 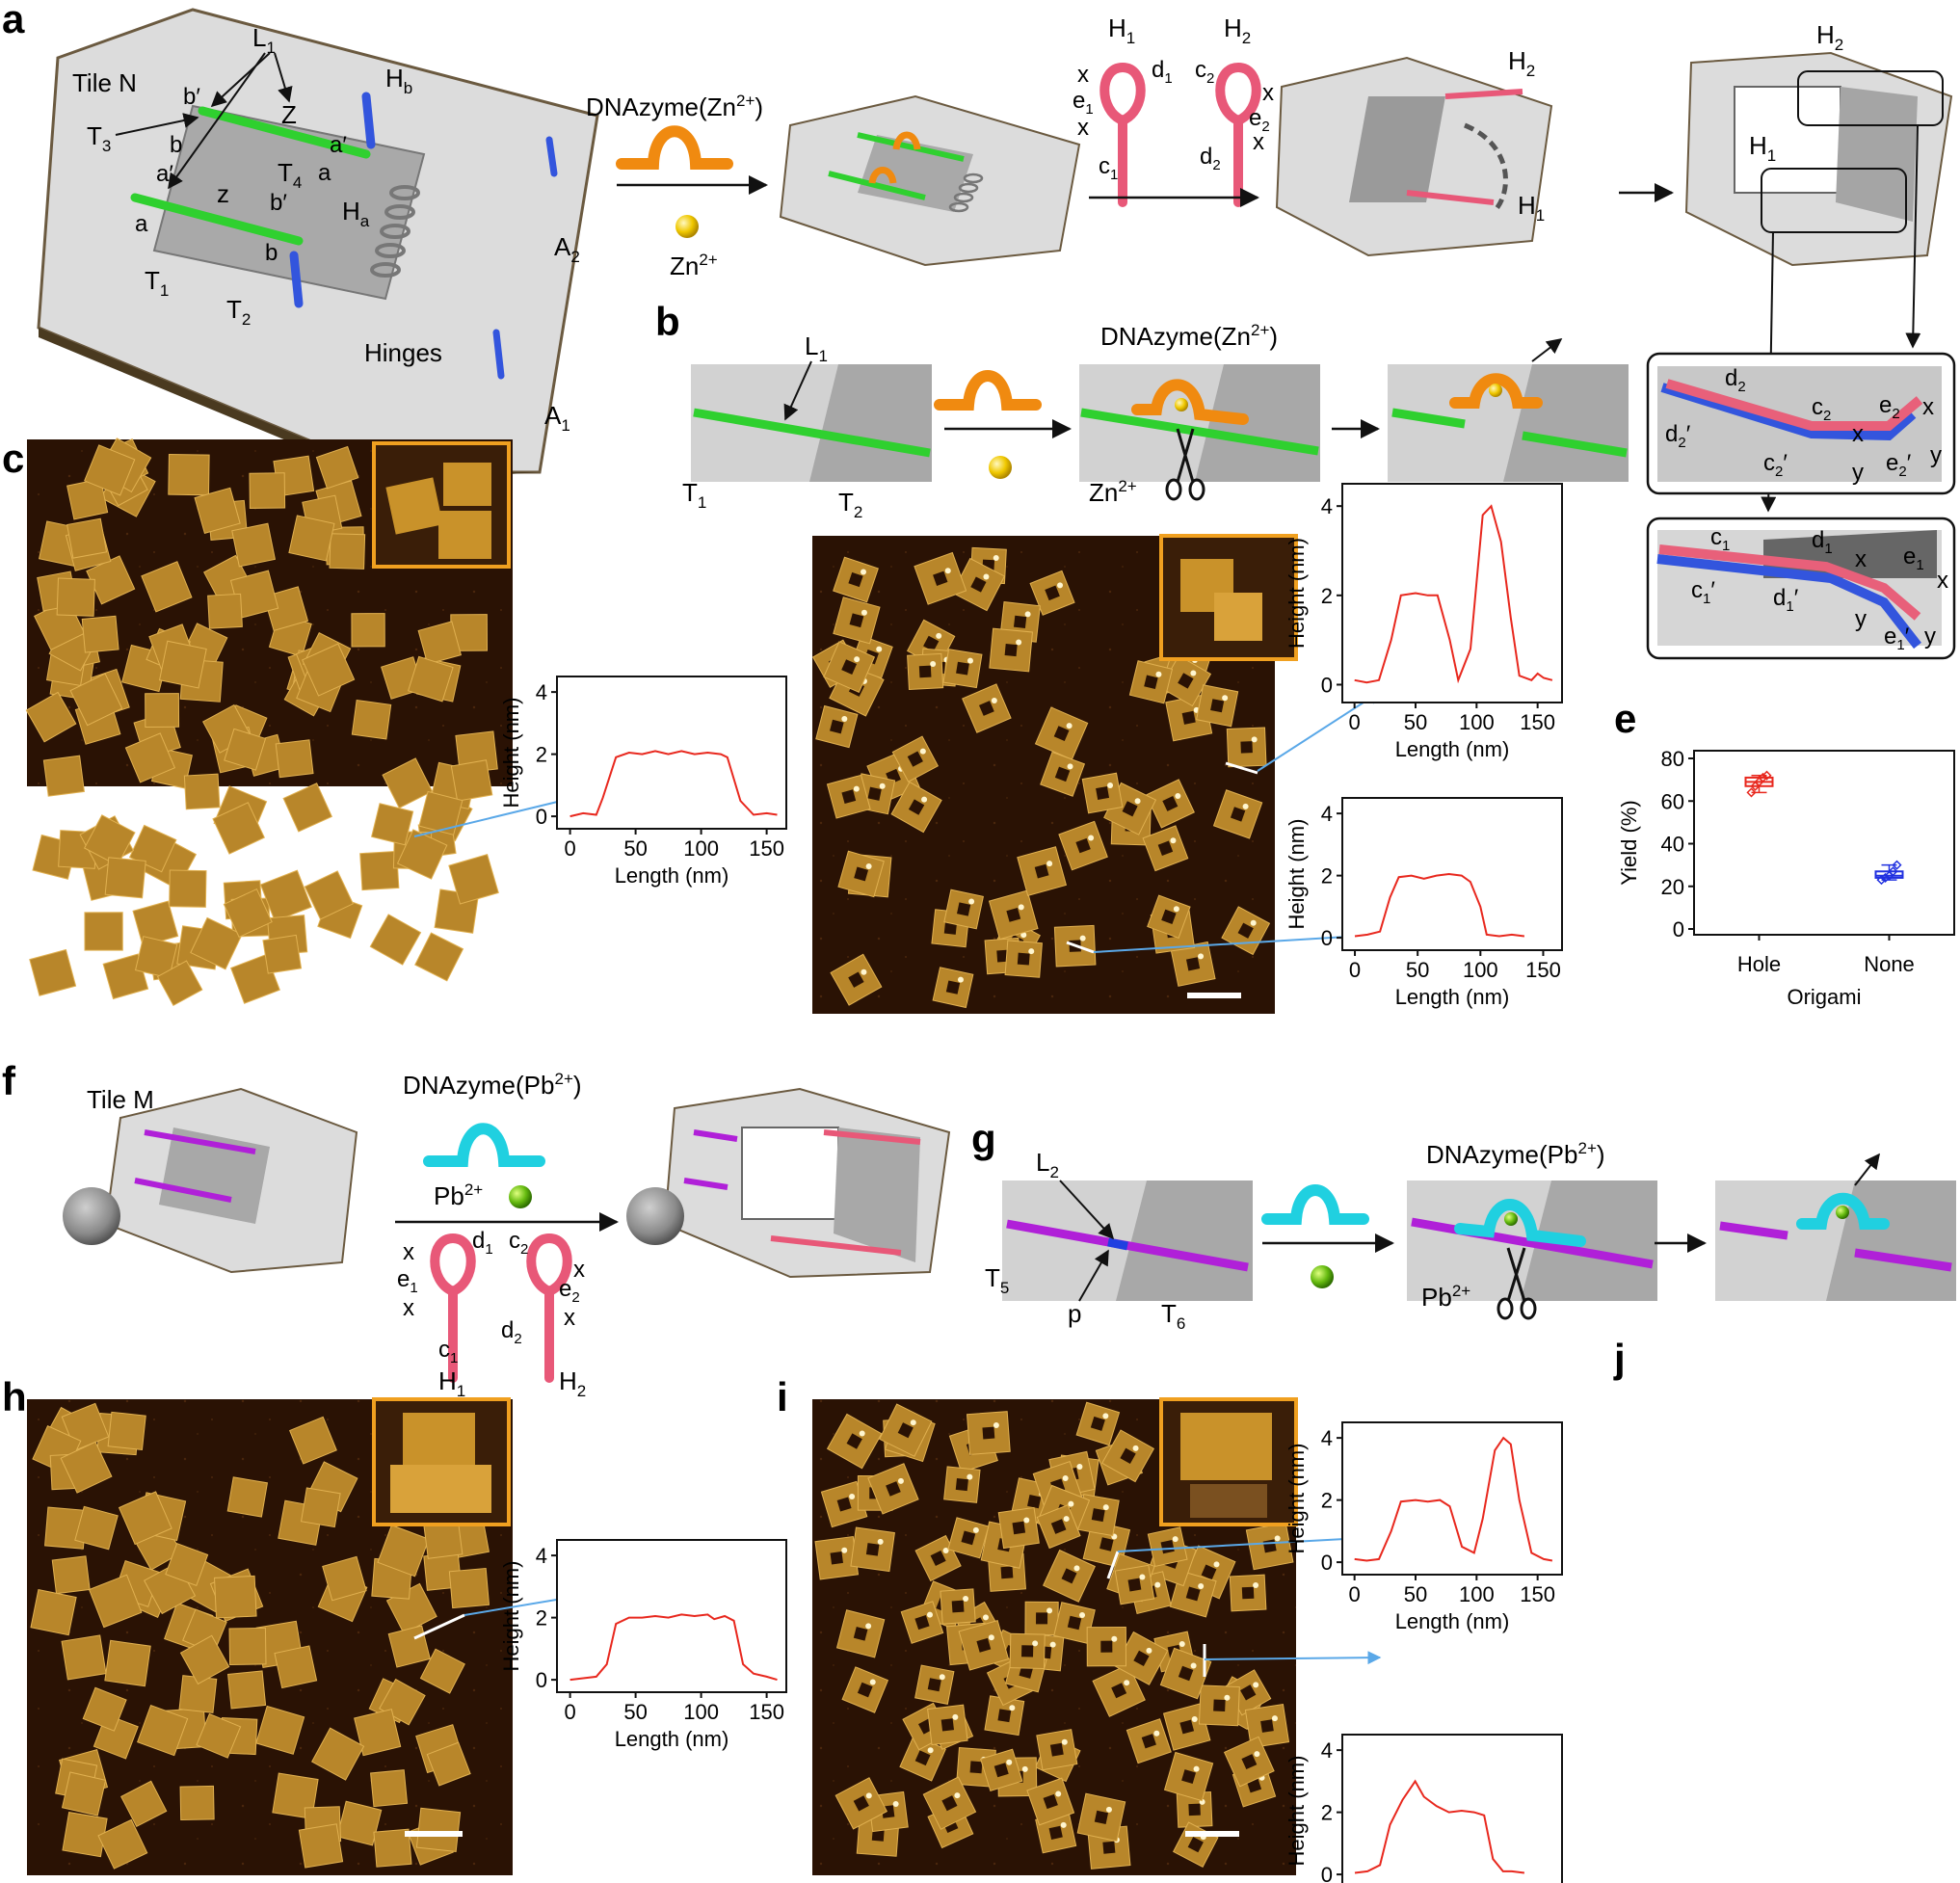 I want to click on label-a-1: a, so click(x=324, y=173).